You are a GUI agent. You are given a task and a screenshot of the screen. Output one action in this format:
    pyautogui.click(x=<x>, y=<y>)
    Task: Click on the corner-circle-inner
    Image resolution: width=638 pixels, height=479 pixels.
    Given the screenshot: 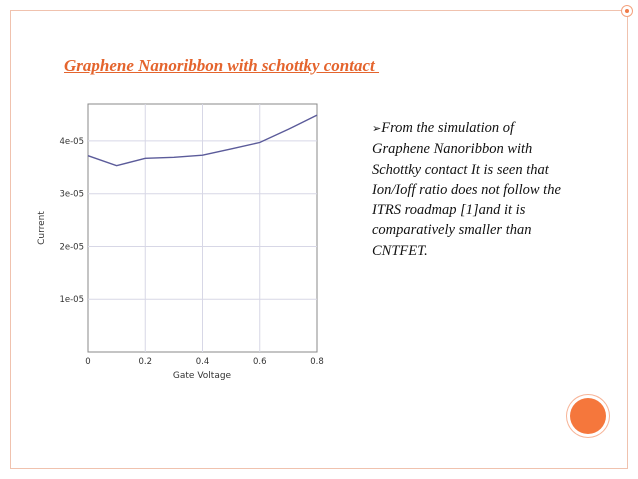 What is the action you would take?
    pyautogui.click(x=627, y=11)
    